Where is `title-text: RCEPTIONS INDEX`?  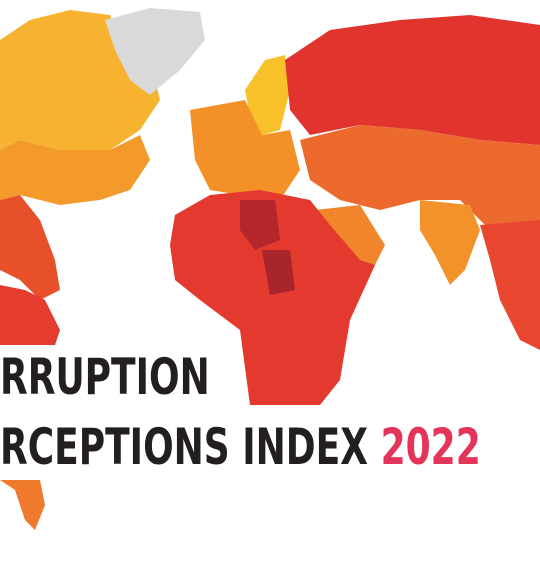
title-text: RCEPTIONS INDEX is located at coordinates (184, 447).